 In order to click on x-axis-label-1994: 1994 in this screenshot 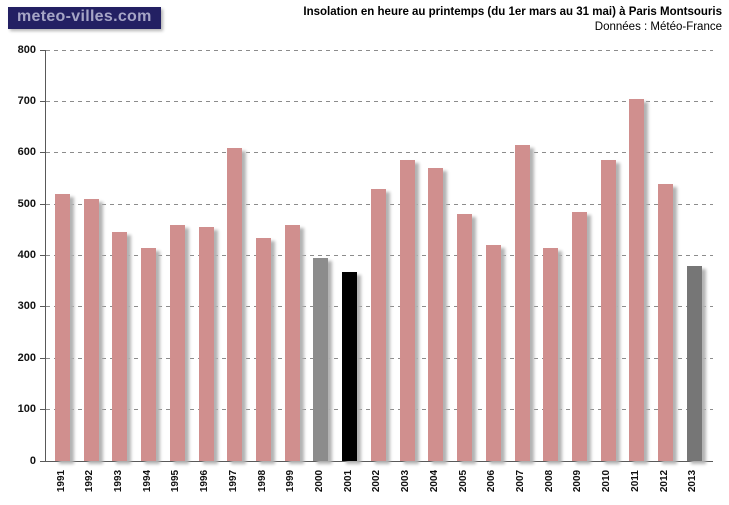, I will do `click(147, 481)`.